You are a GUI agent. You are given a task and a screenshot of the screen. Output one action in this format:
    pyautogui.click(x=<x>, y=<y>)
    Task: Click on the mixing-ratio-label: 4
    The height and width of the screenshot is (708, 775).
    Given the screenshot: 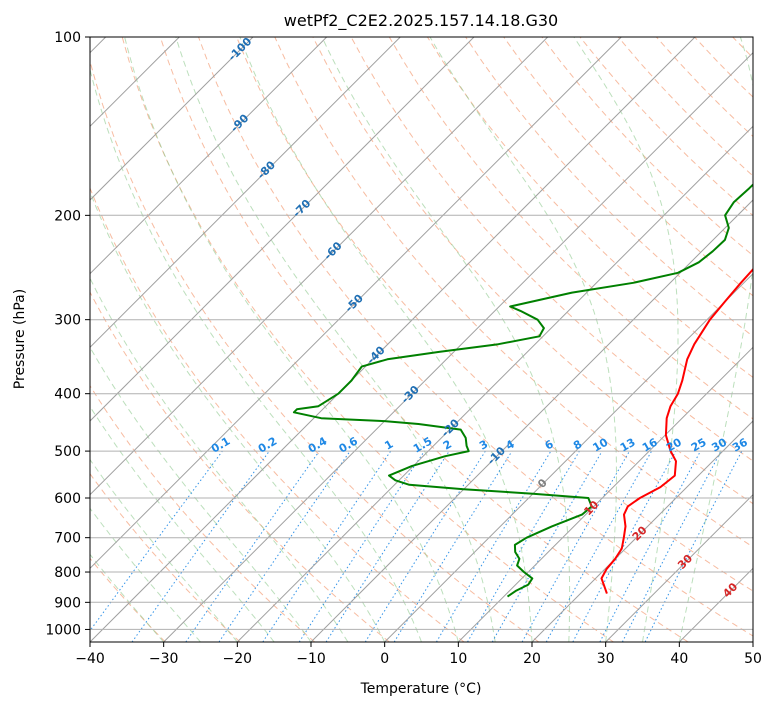 What is the action you would take?
    pyautogui.click(x=510, y=444)
    